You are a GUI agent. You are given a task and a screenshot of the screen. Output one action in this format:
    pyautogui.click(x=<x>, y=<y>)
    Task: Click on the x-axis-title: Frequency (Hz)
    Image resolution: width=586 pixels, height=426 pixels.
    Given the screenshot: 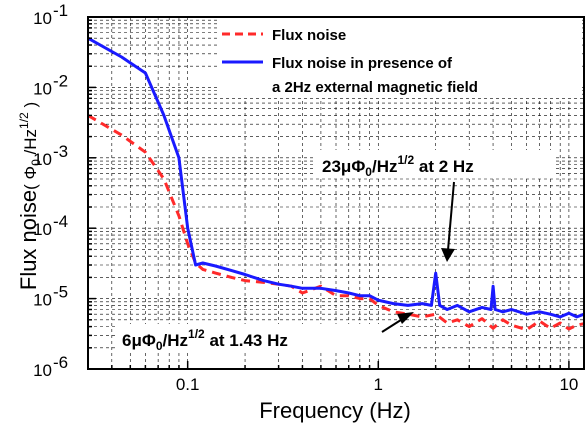 What is the action you would take?
    pyautogui.click(x=335, y=410)
    